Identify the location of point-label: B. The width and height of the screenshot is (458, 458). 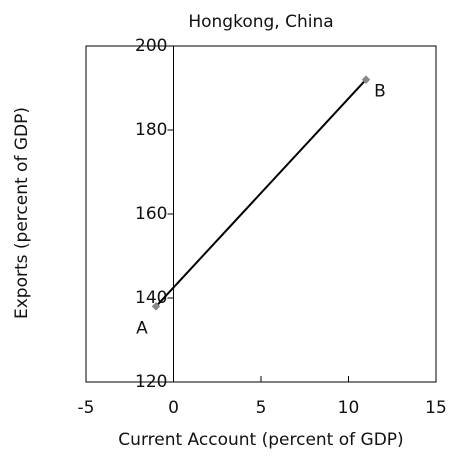
(380, 92).